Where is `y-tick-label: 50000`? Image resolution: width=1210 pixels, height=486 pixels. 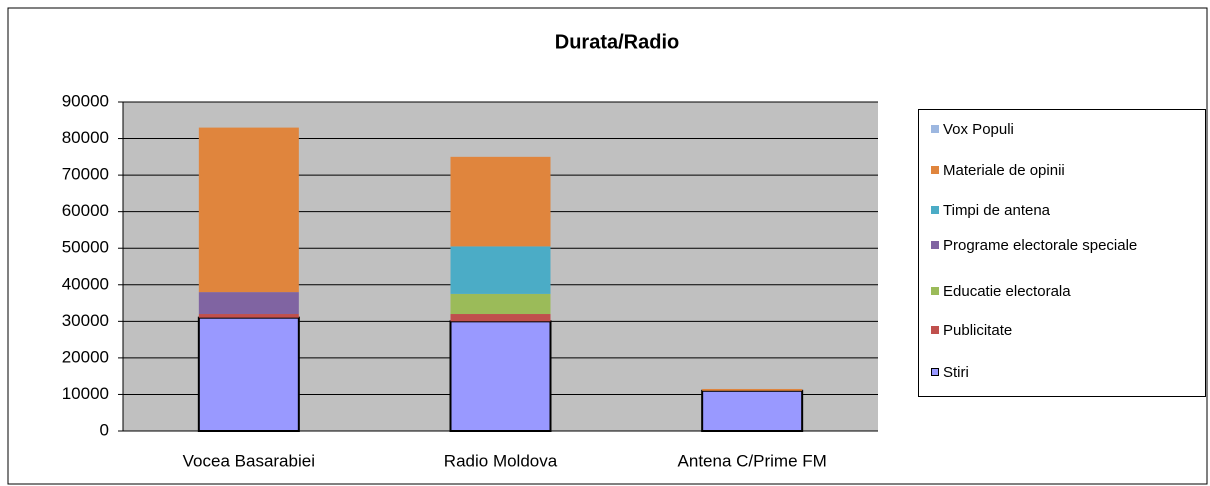
y-tick-label: 50000 is located at coordinates (85, 247).